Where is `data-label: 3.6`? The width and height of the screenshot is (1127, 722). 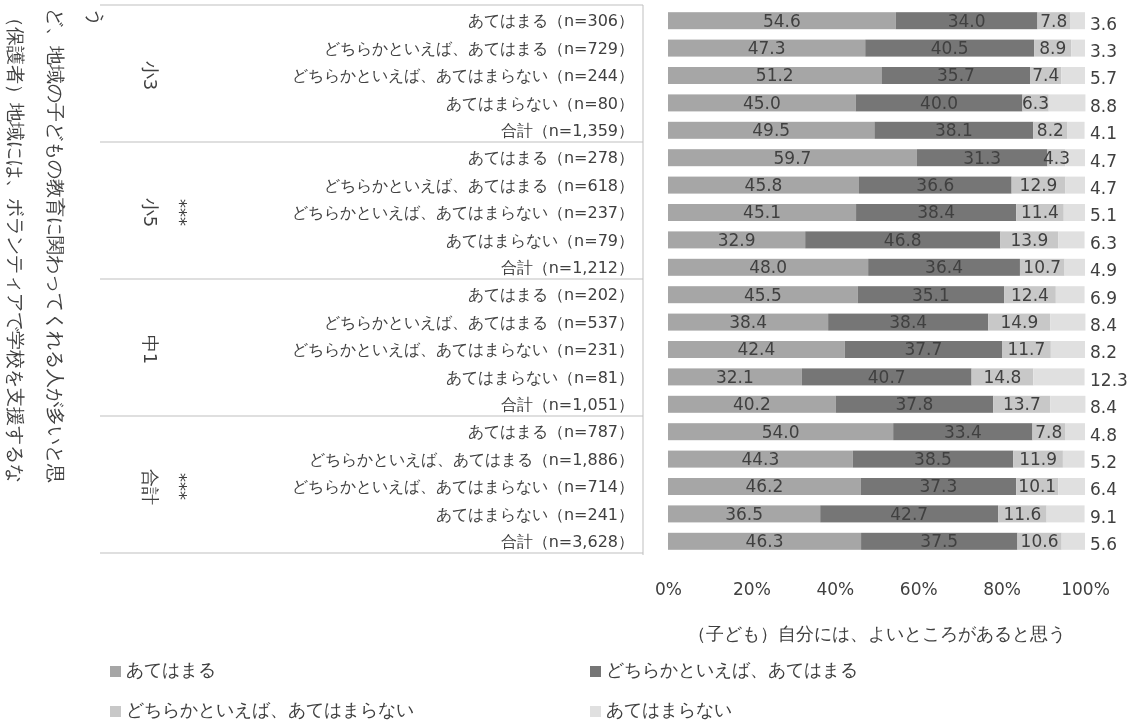 data-label: 3.6 is located at coordinates (1104, 23).